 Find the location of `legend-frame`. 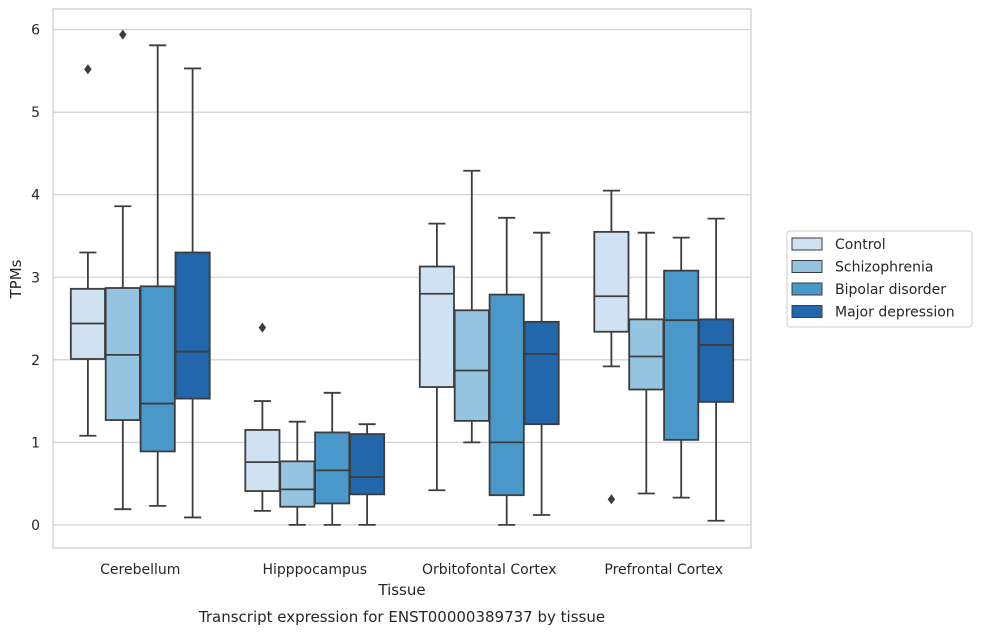

legend-frame is located at coordinates (879, 279).